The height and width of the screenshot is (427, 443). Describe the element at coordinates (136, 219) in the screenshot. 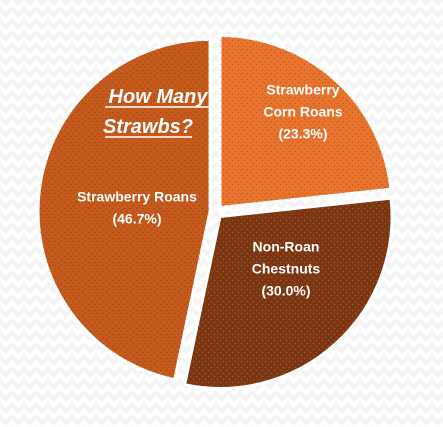

I see `pie-slice-3-percent-label: (46.7%)` at that location.